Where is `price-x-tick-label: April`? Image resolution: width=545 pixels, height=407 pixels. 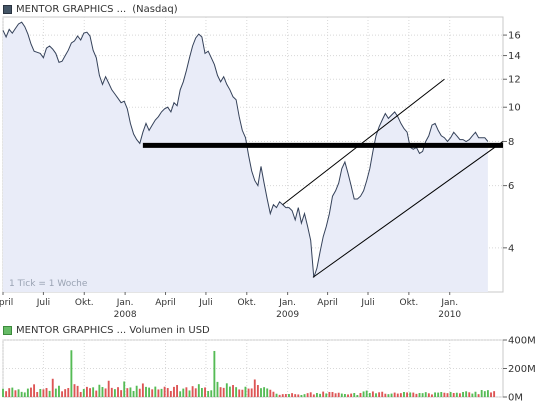
price-x-tick-label: April is located at coordinates (165, 303).